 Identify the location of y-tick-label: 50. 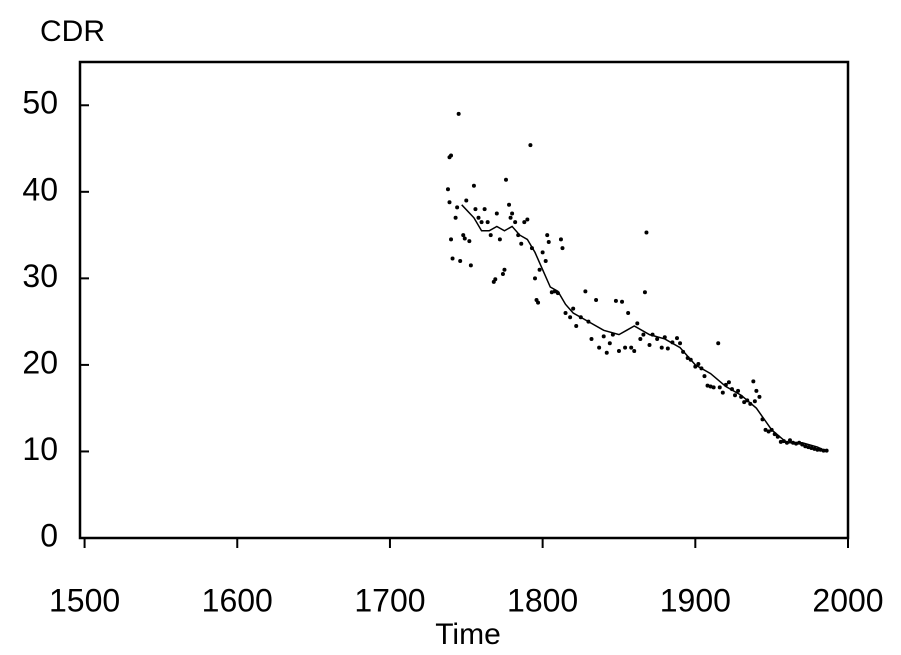
(40, 103).